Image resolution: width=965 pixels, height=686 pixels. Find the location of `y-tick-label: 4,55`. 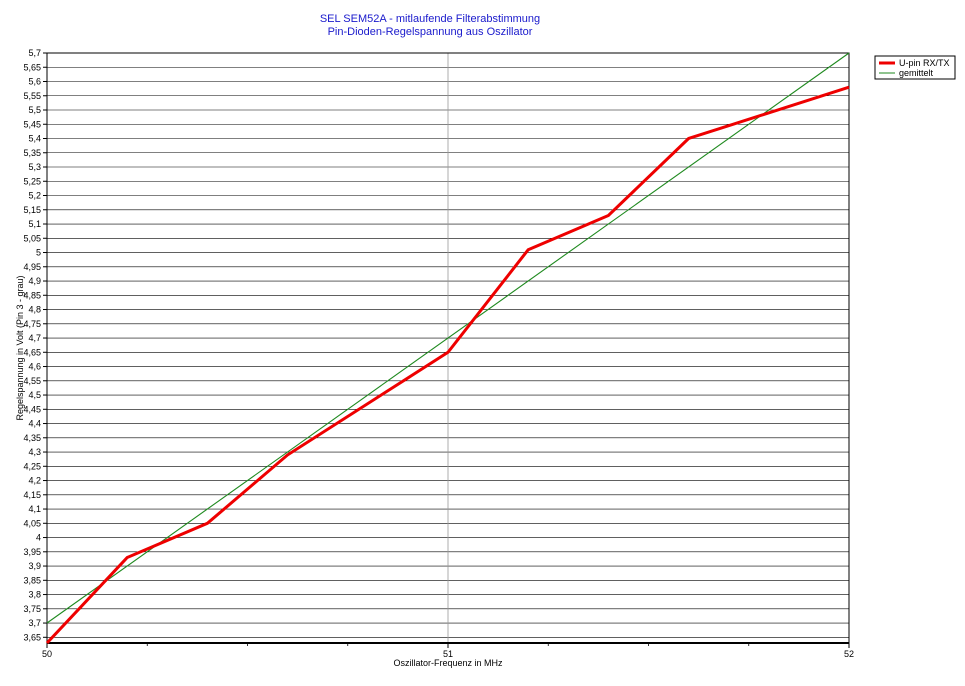

y-tick-label: 4,55 is located at coordinates (32, 381).